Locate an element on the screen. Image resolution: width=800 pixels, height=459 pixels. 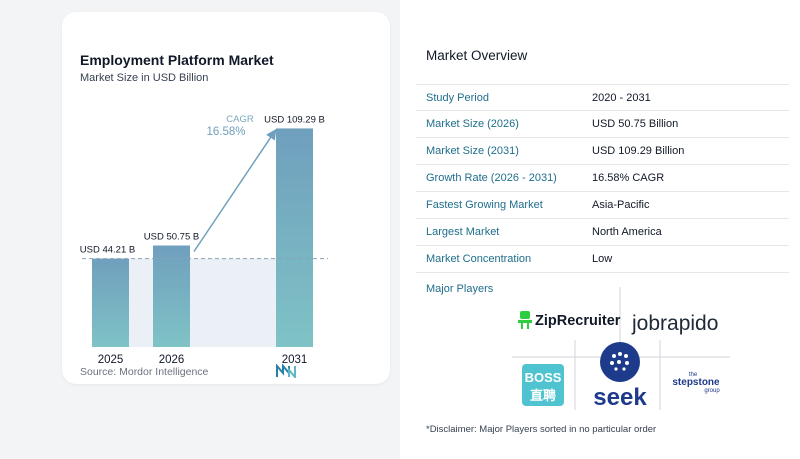
overview-row: Study Period 2020 - 2031 is located at coordinates (602, 97).